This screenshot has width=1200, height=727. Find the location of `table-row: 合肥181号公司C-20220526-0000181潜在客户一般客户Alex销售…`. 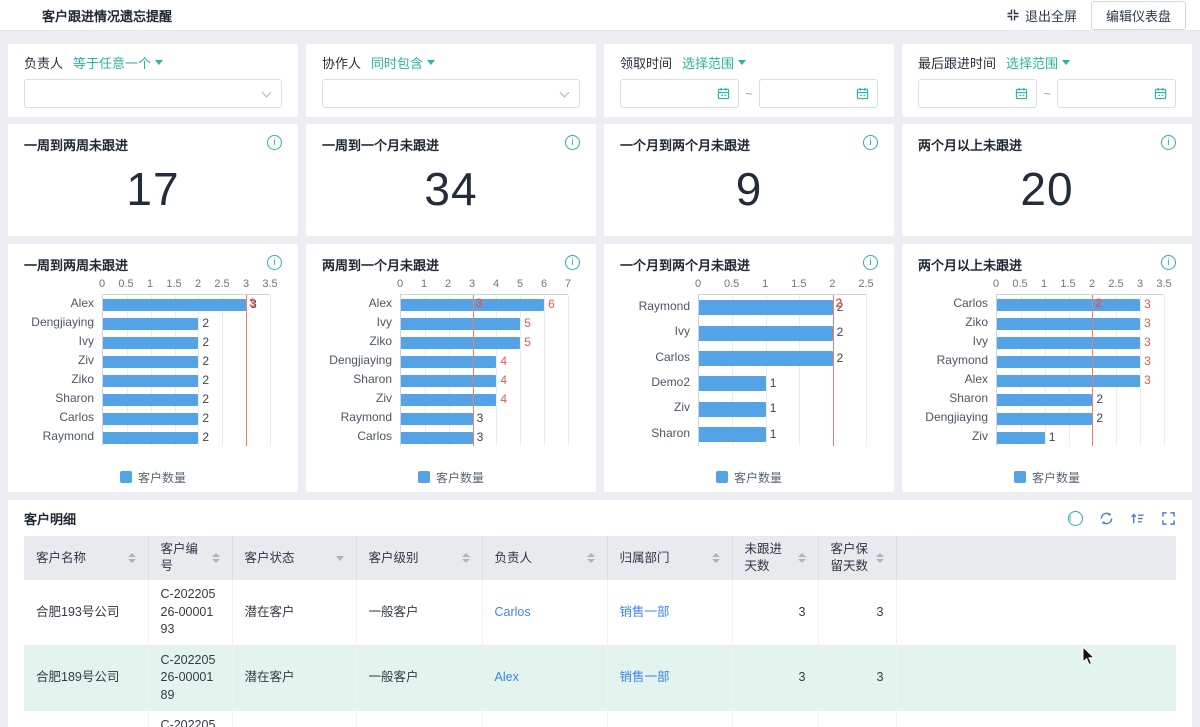

table-row: 合肥181号公司C-20220526-0000181潜在客户一般客户Alex销售… is located at coordinates (600, 718).